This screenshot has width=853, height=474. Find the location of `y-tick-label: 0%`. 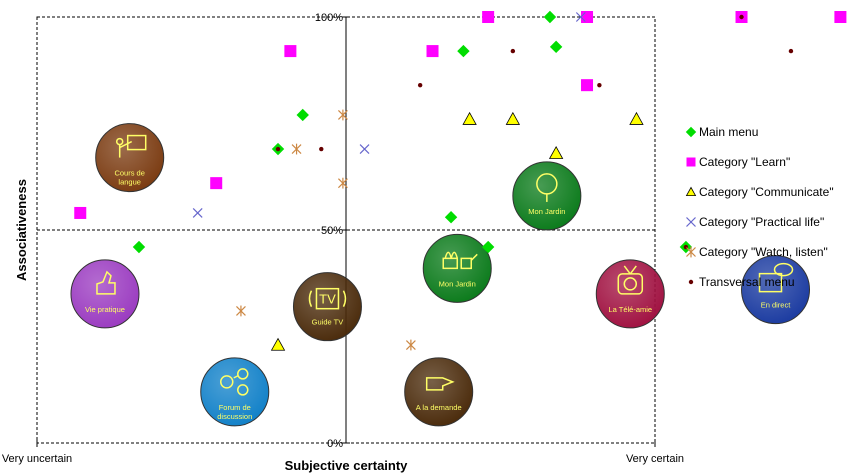

y-tick-label: 0% is located at coordinates (335, 444).